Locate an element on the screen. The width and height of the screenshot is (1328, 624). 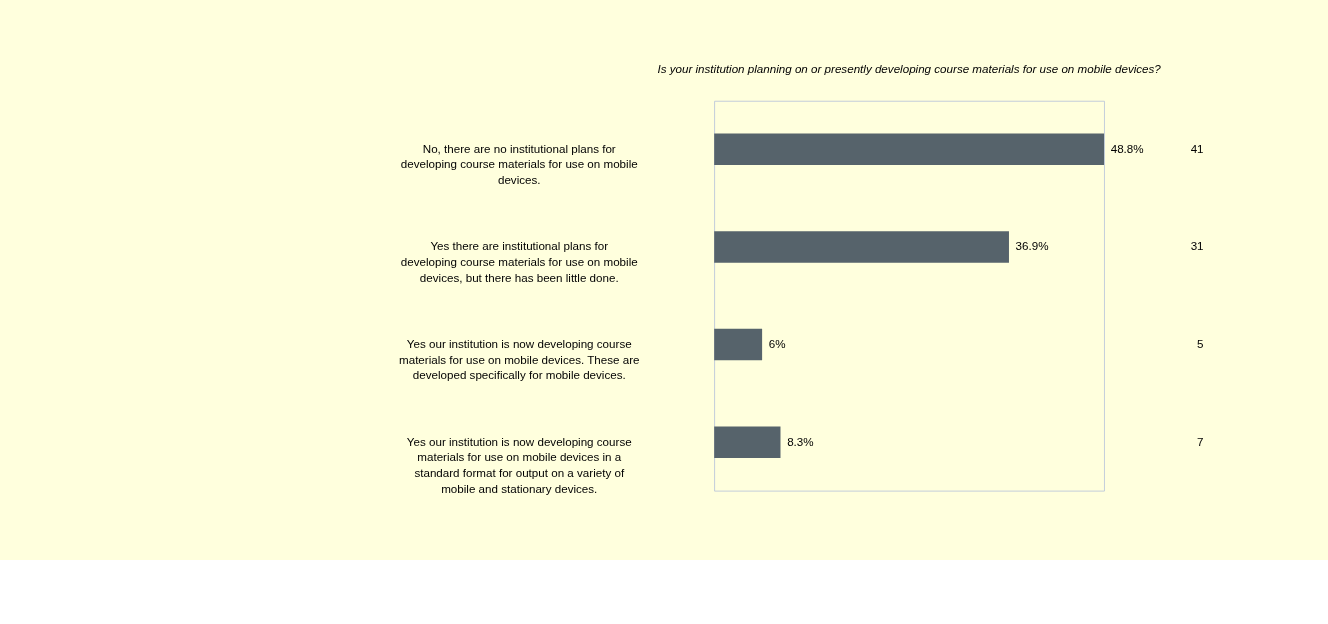
data-label: 36.9% is located at coordinates (1032, 246).